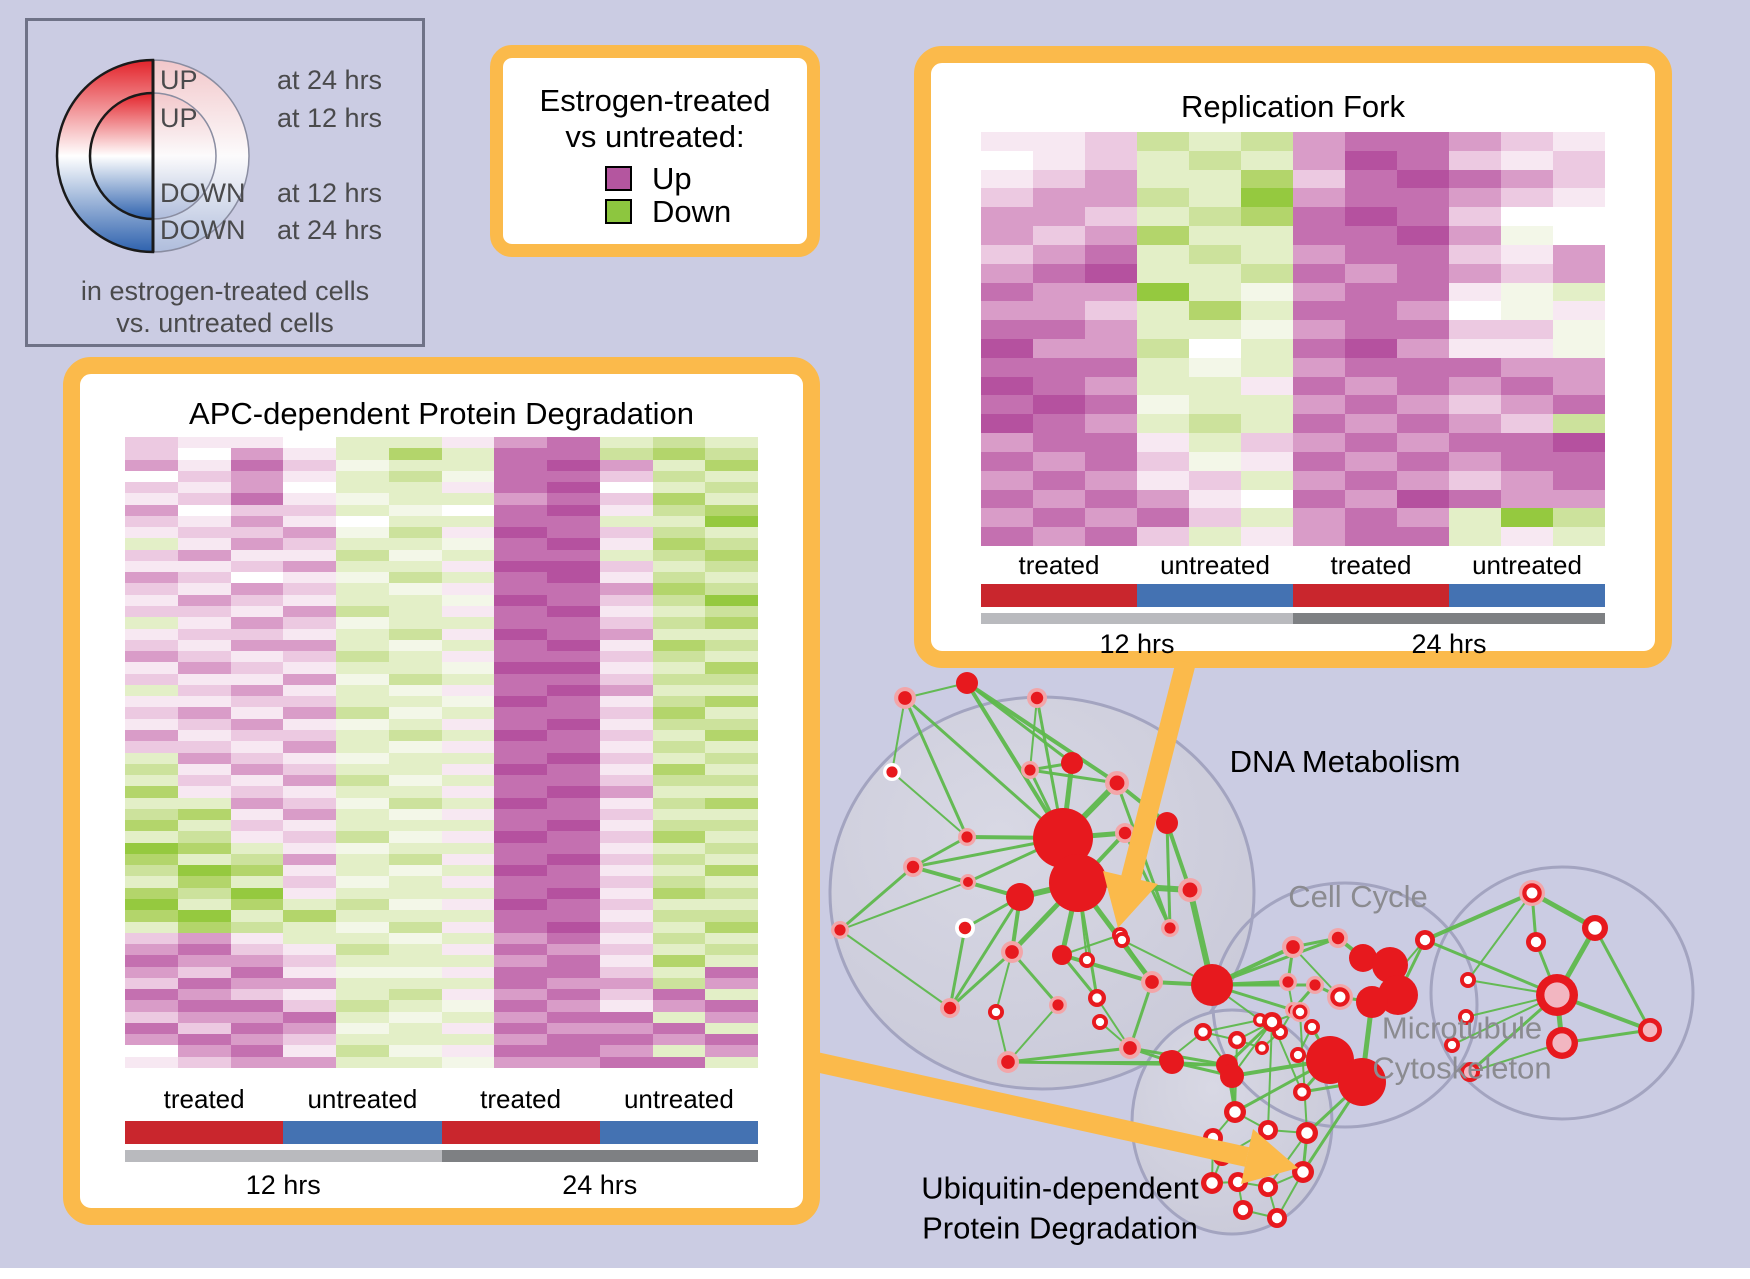 The width and height of the screenshot is (1750, 1279). Describe the element at coordinates (1345, 762) in the screenshot. I see `cluster-label-0: DNA Metabolism` at that location.